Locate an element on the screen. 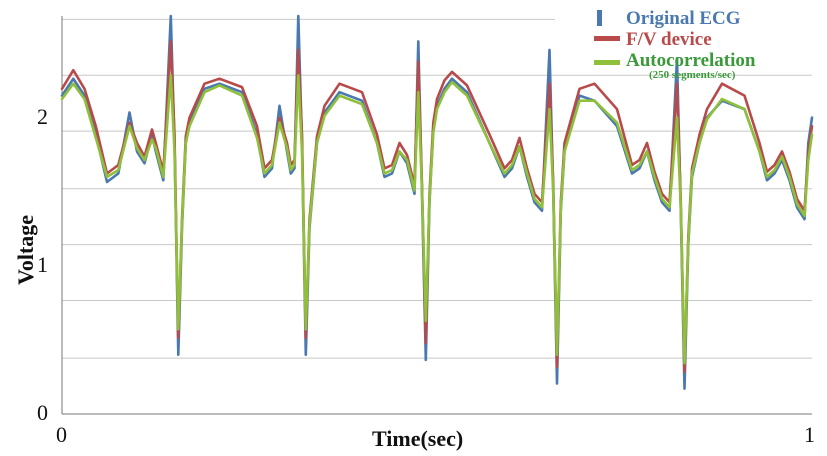  y-tick-label-1: 1 is located at coordinates (42, 264).